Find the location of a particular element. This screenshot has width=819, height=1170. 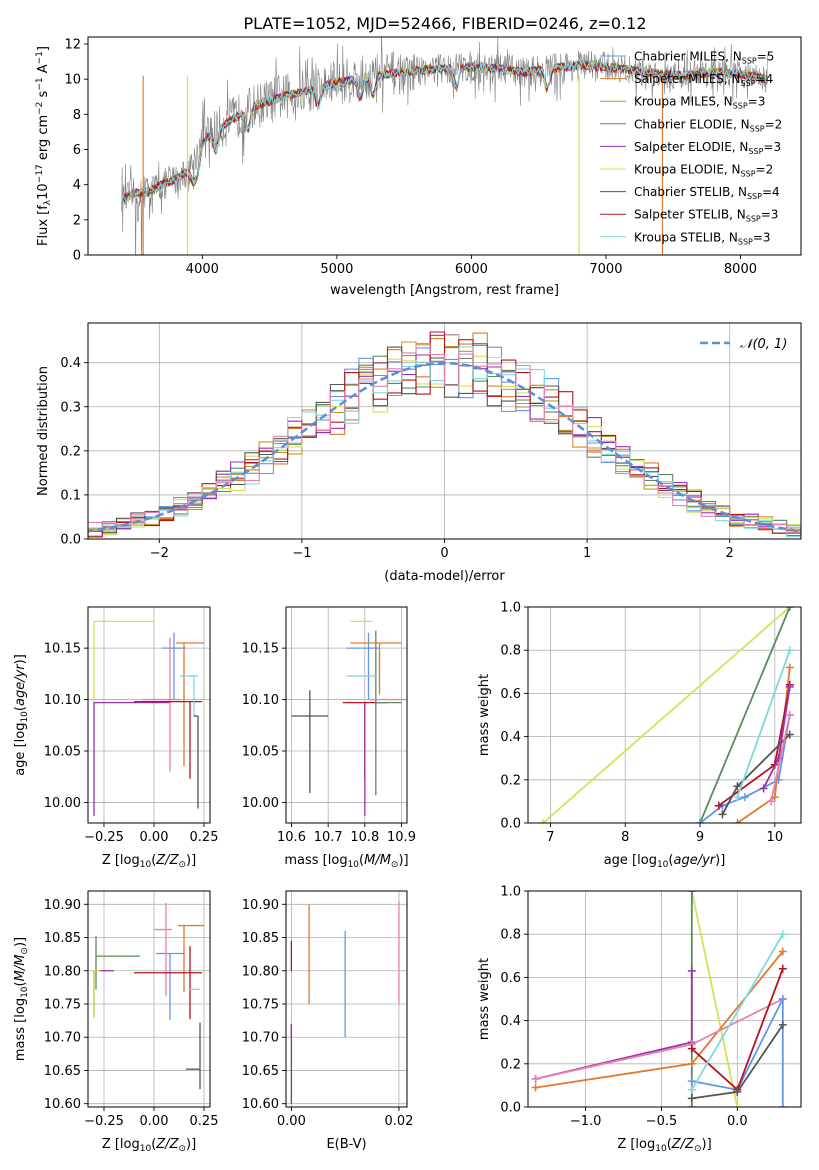

x-axis-label-part: M/M is located at coordinates (377, 860).